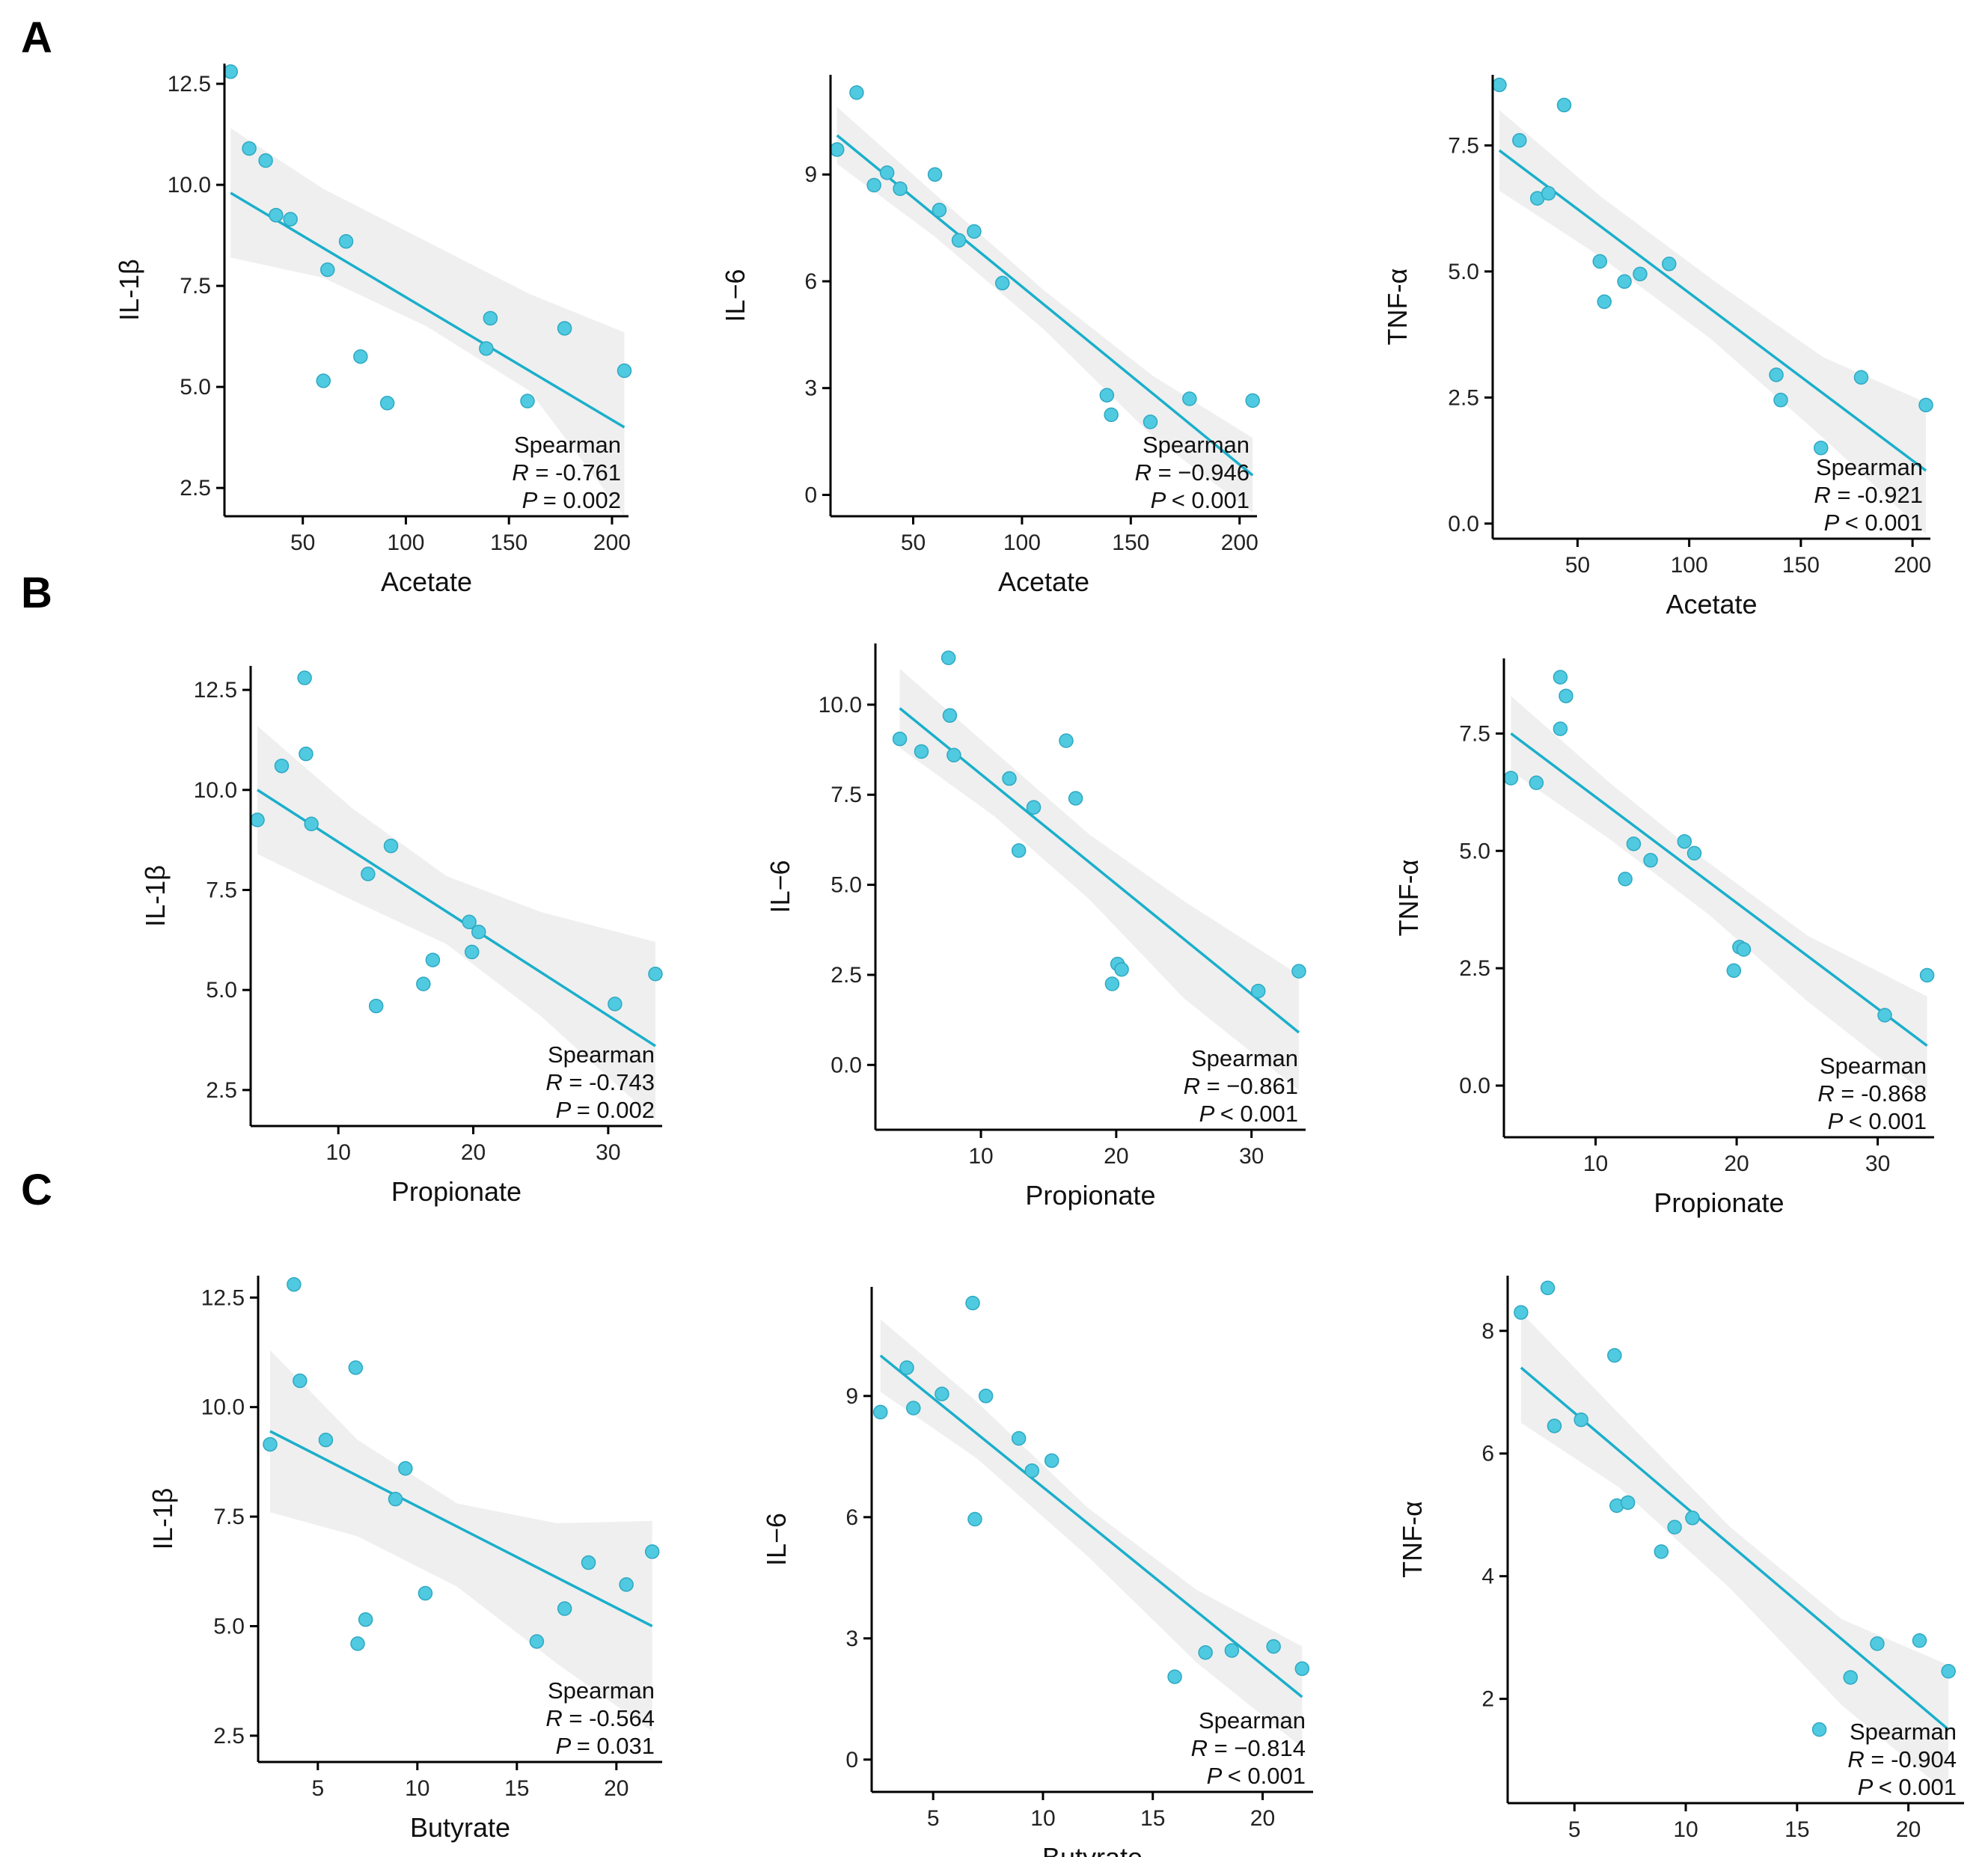 The height and width of the screenshot is (1857, 1988). I want to click on annotation-r: R = -0.921, so click(1869, 495).